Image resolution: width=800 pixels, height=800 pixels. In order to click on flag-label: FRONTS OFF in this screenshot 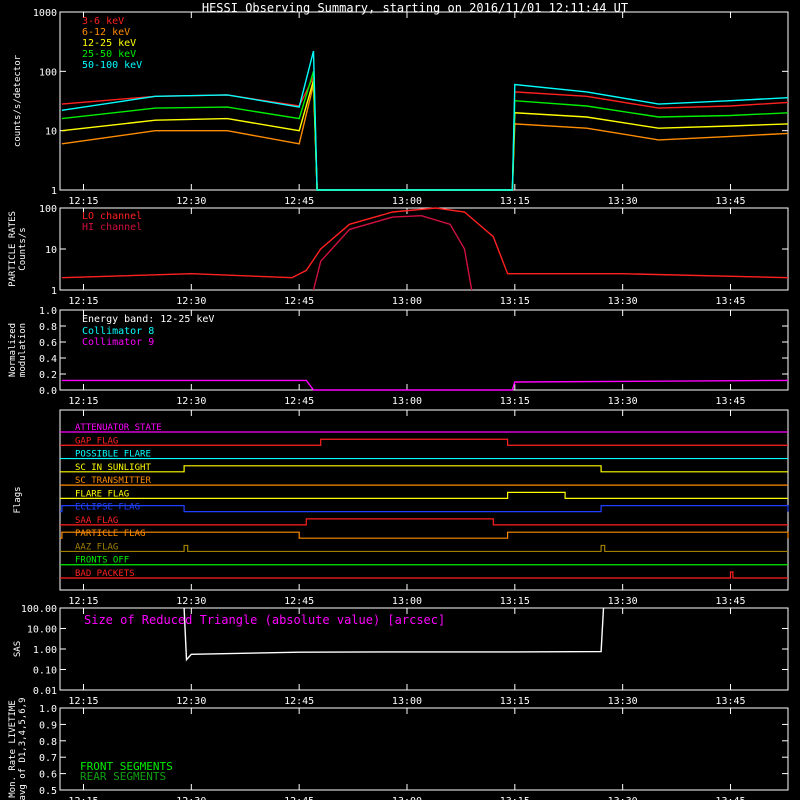, I will do `click(102, 561)`.